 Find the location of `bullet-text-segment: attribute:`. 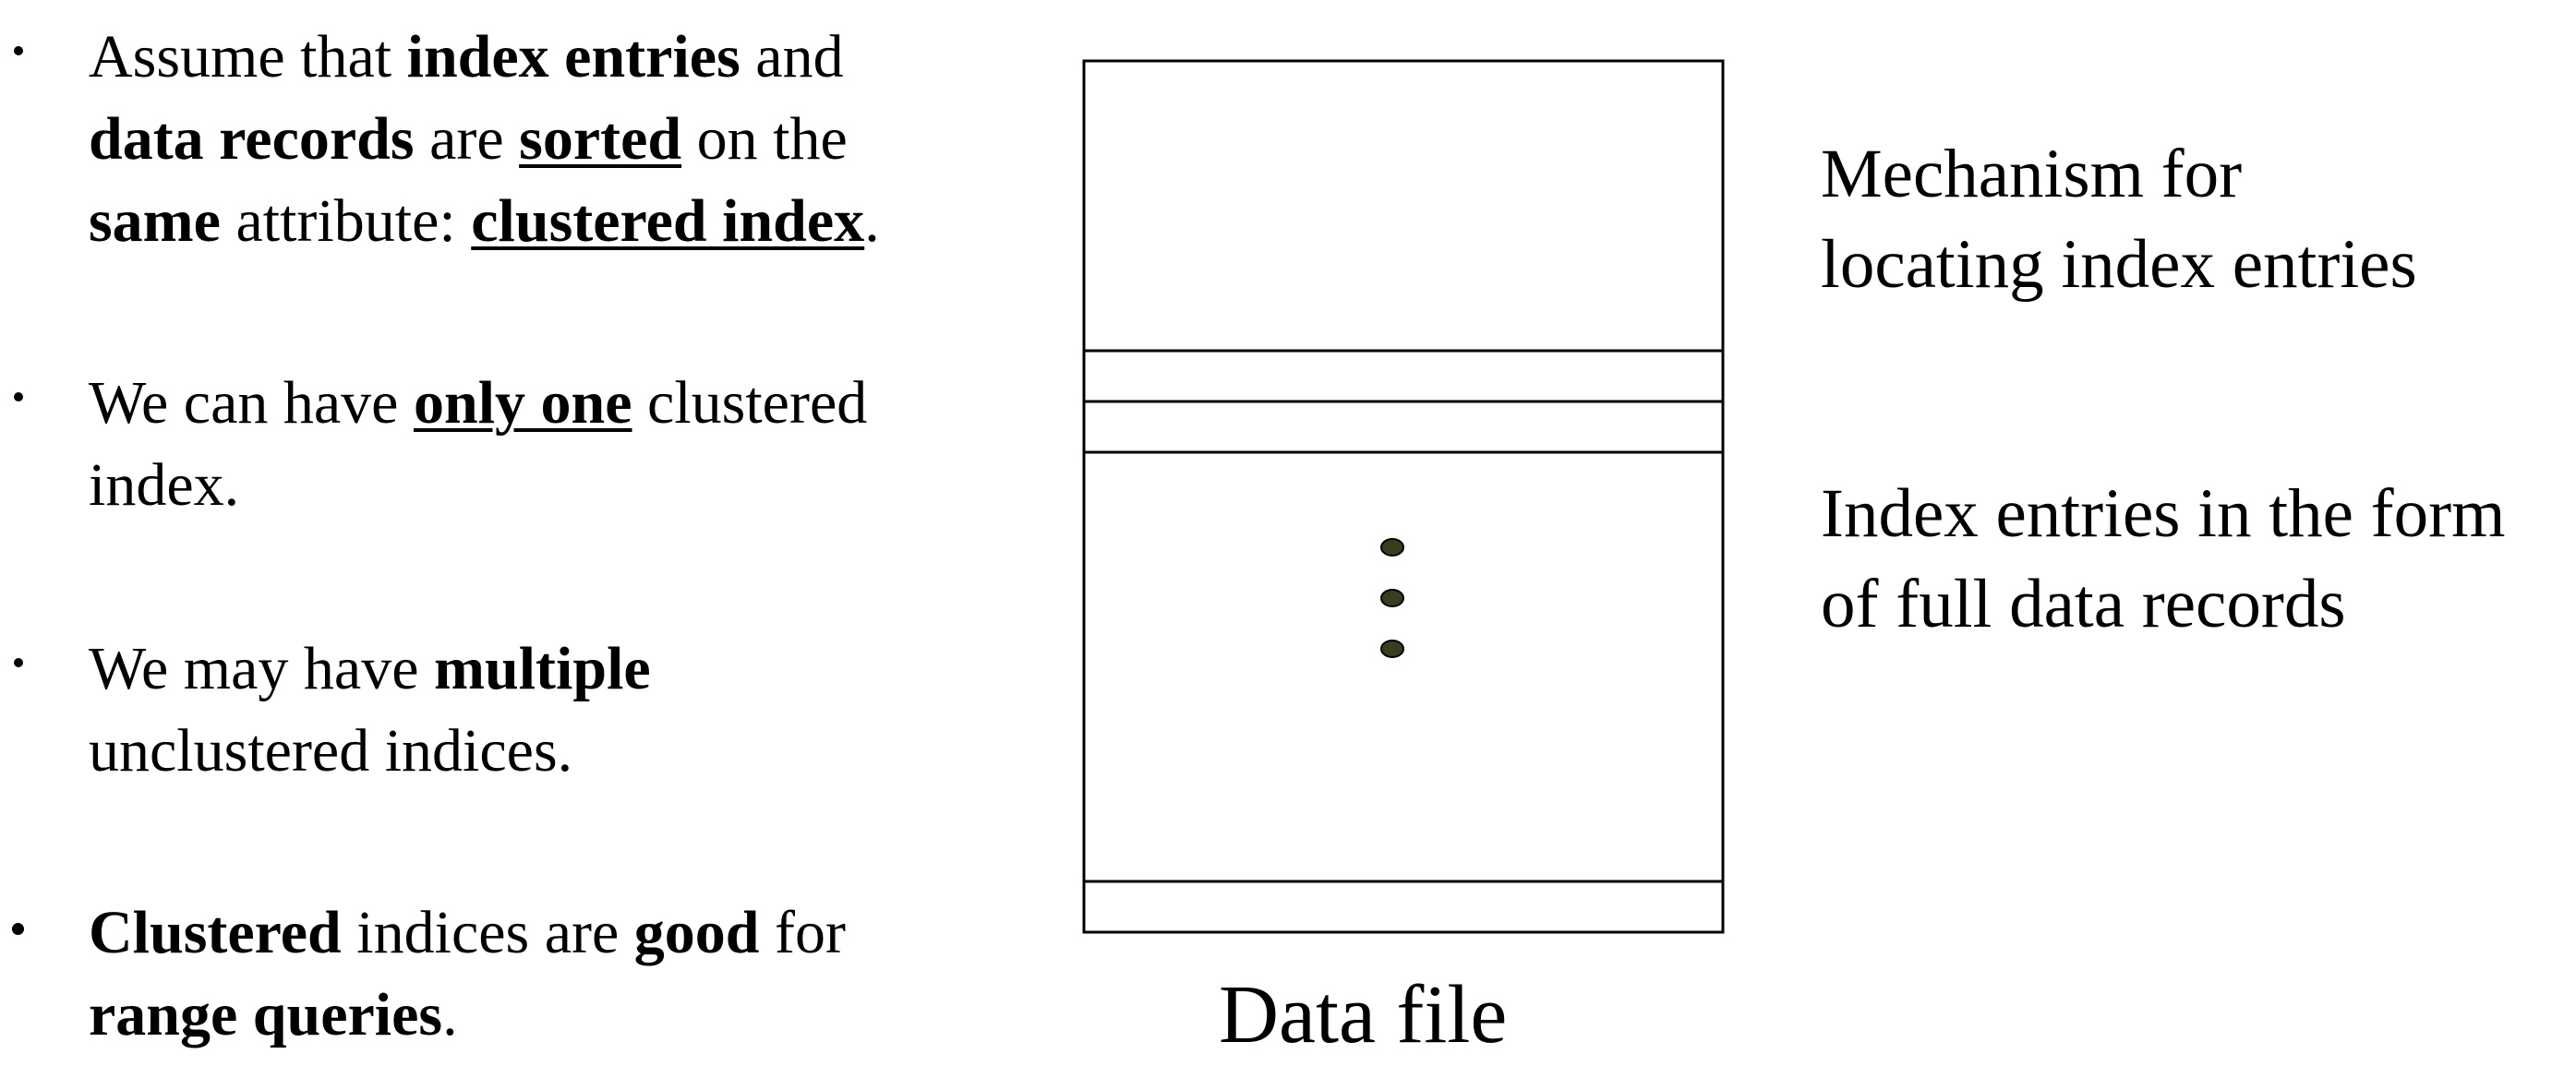

bullet-text-segment: attribute: is located at coordinates (346, 221).